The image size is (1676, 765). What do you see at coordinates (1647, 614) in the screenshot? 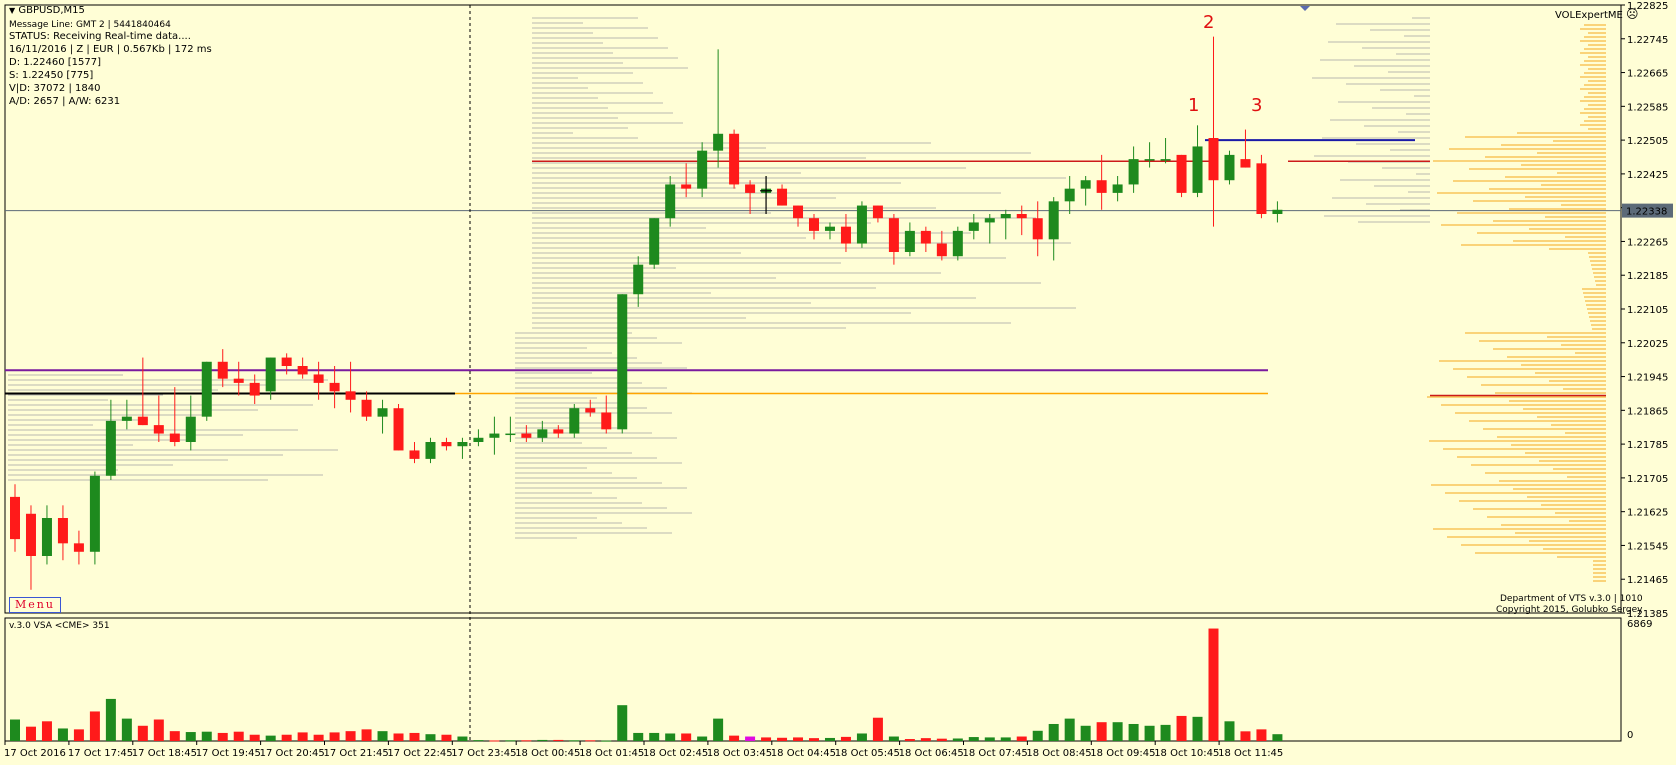
I see `price-tick-label: 1.21385` at bounding box center [1647, 614].